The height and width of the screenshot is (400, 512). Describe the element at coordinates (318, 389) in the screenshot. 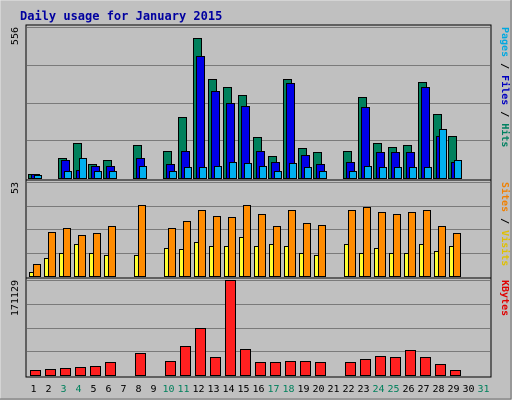

I see `x-tick-label: 20` at that location.